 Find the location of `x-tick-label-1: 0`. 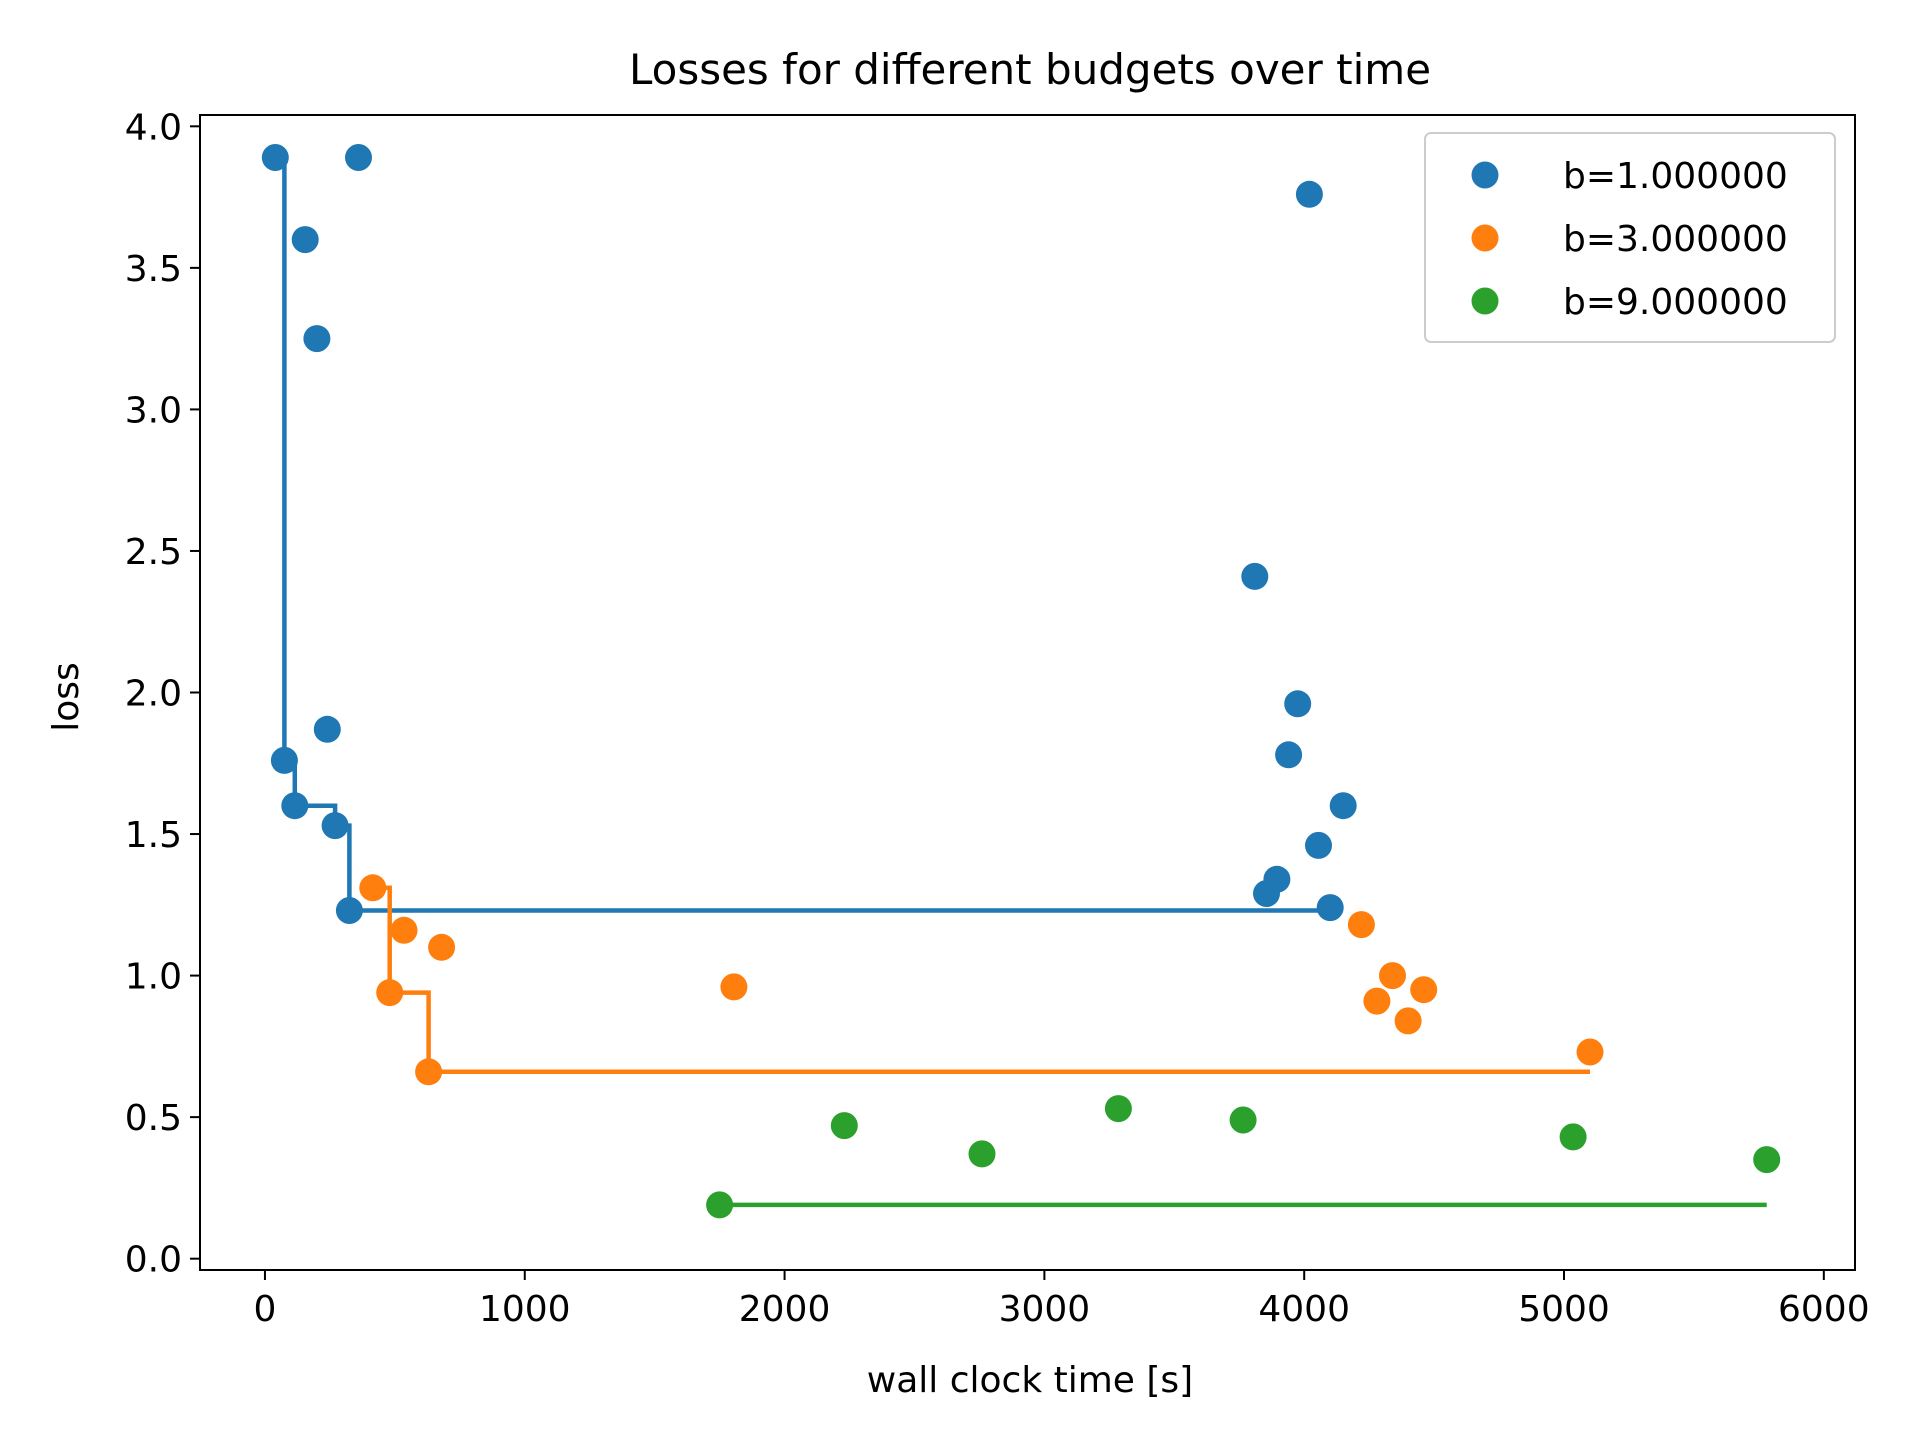

x-tick-label-1: 0 is located at coordinates (264, 1309).